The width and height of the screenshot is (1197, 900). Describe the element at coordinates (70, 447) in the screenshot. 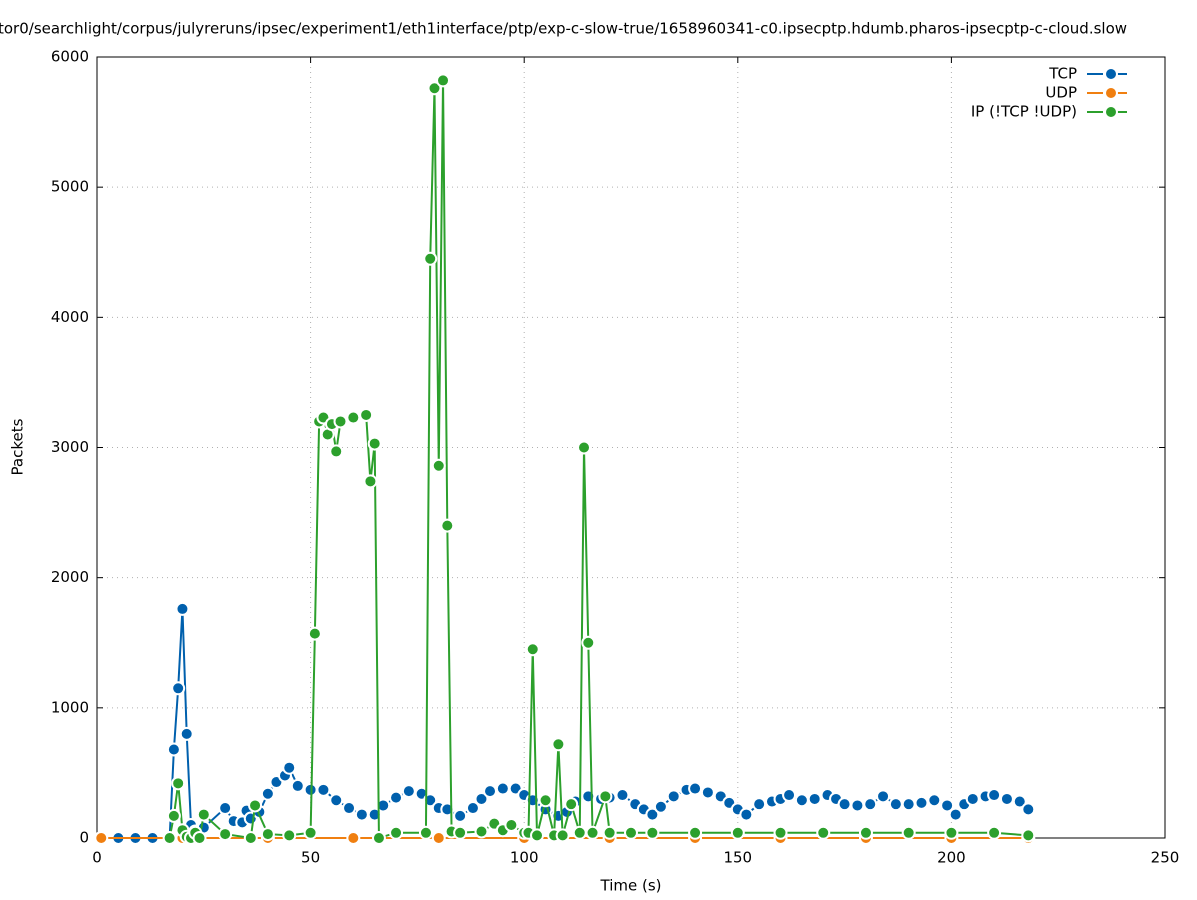

I see `y-tick-label: 3000` at that location.